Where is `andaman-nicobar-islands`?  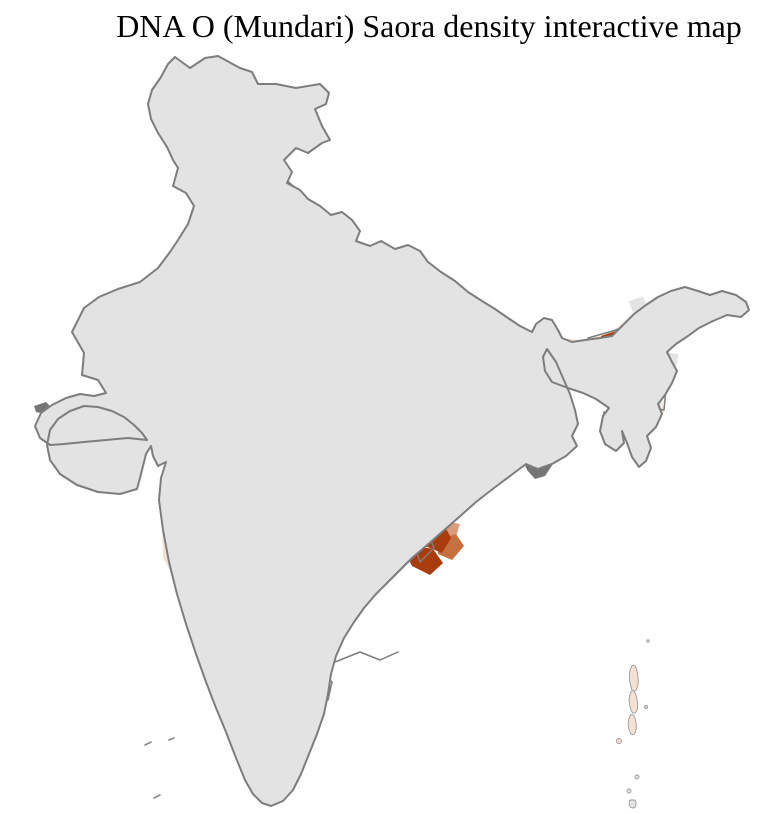 andaman-nicobar-islands is located at coordinates (633, 724).